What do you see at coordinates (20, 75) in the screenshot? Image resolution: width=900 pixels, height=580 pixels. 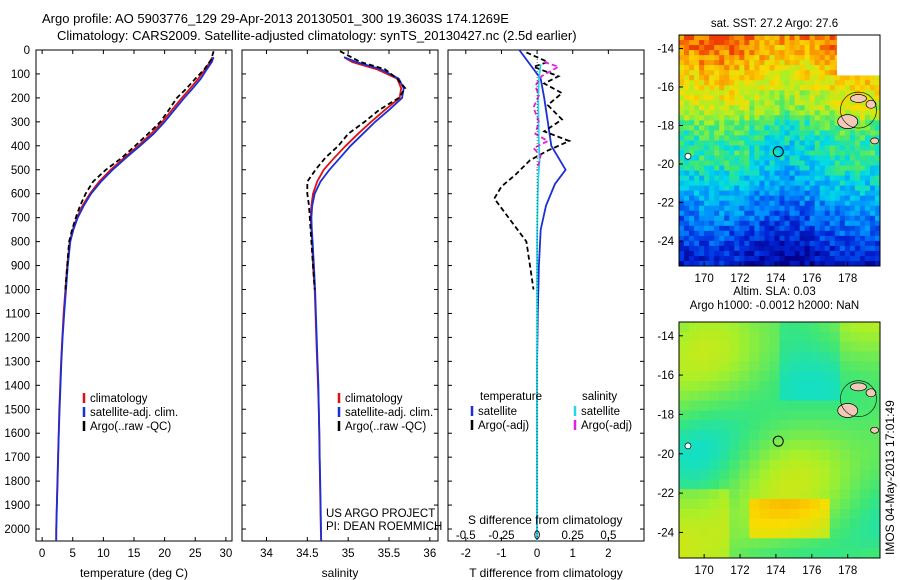 I see `y-tick-label: 100` at bounding box center [20, 75].